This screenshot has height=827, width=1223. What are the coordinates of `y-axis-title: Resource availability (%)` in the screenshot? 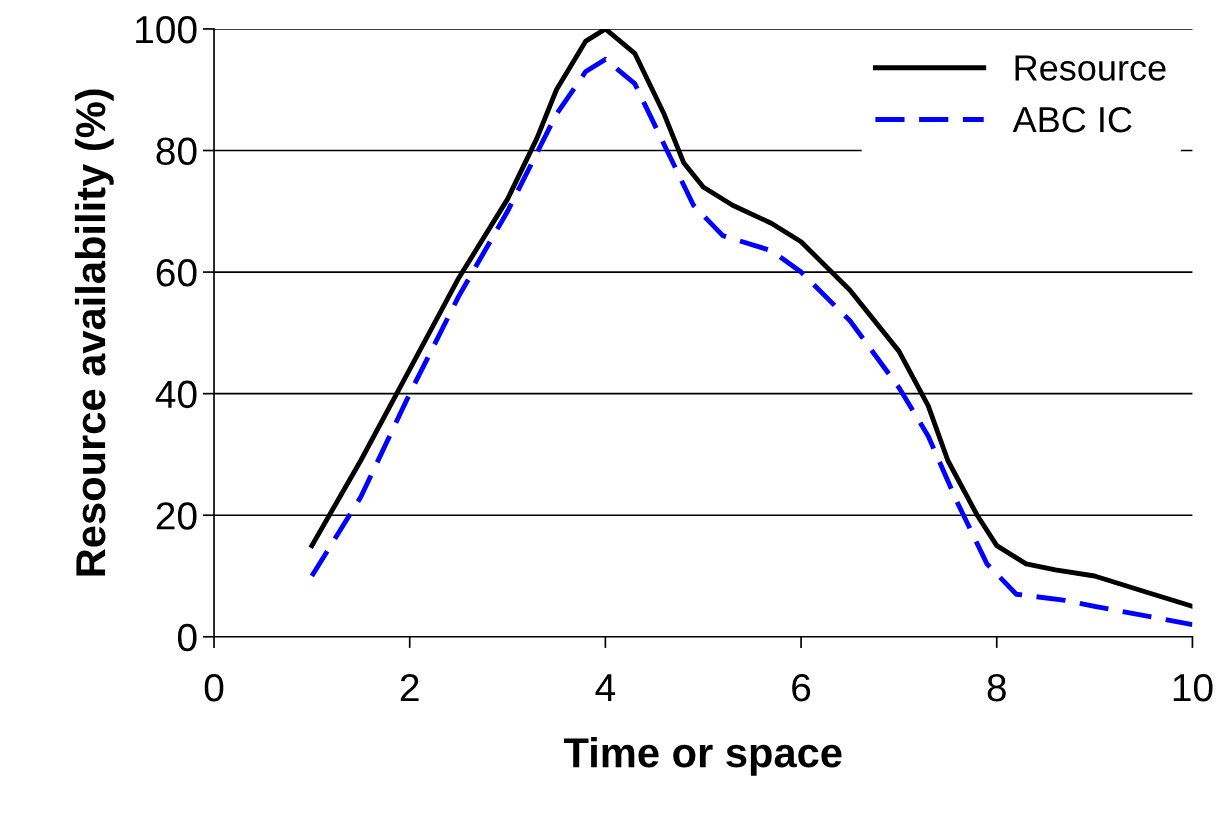 It's located at (94, 332).